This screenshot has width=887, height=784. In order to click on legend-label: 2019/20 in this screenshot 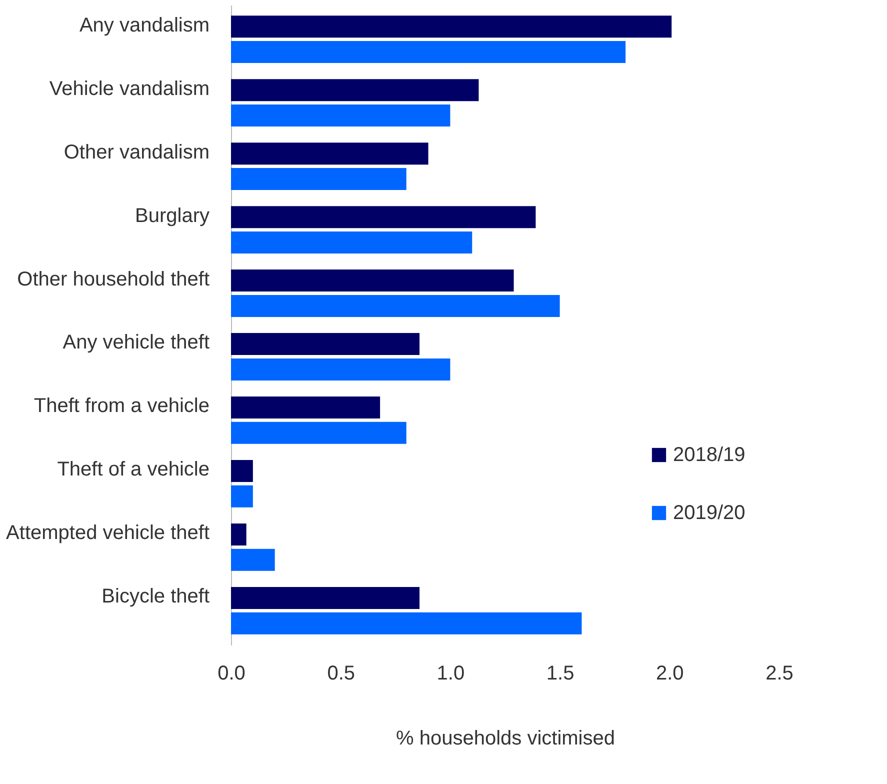, I will do `click(709, 513)`.